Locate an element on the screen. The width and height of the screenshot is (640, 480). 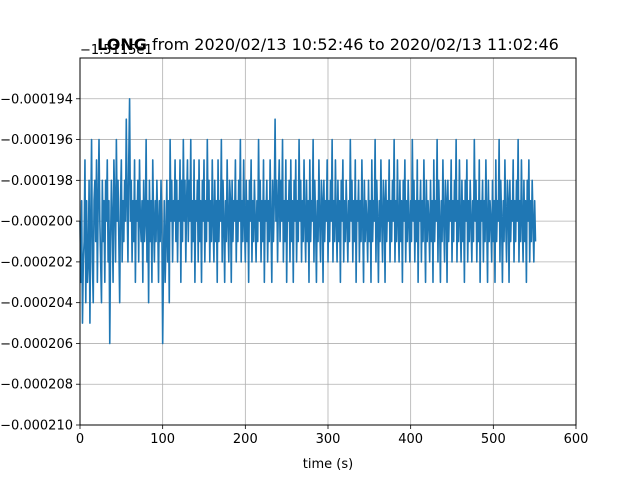
x-axis-label: time (s) is located at coordinates (328, 464).